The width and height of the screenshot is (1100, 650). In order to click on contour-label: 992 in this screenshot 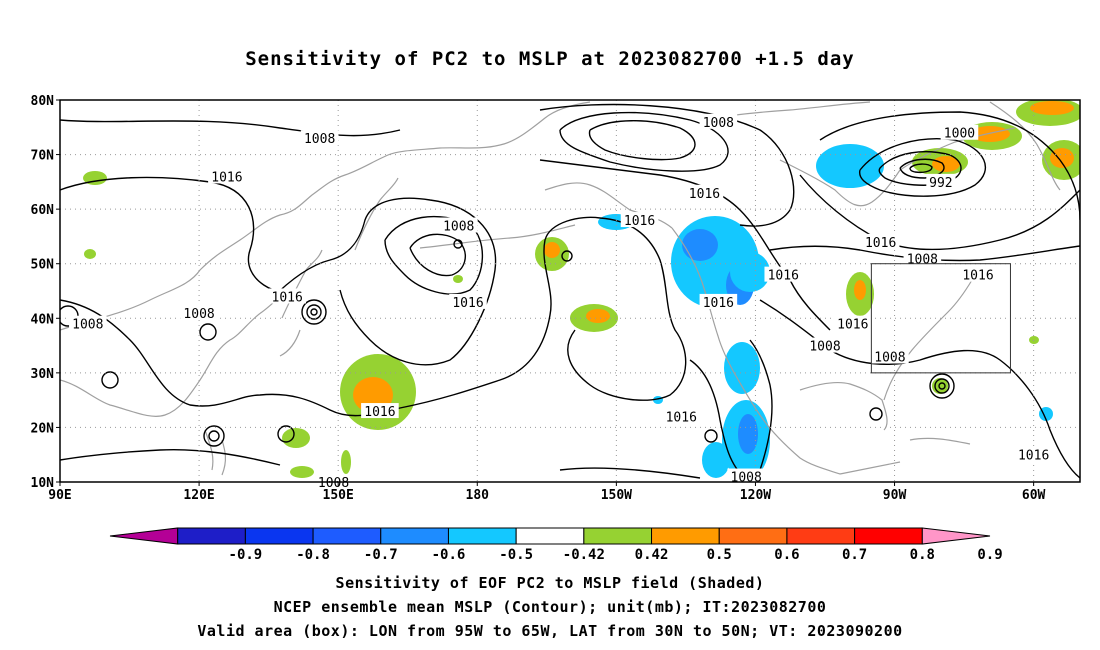, I will do `click(940, 183)`.